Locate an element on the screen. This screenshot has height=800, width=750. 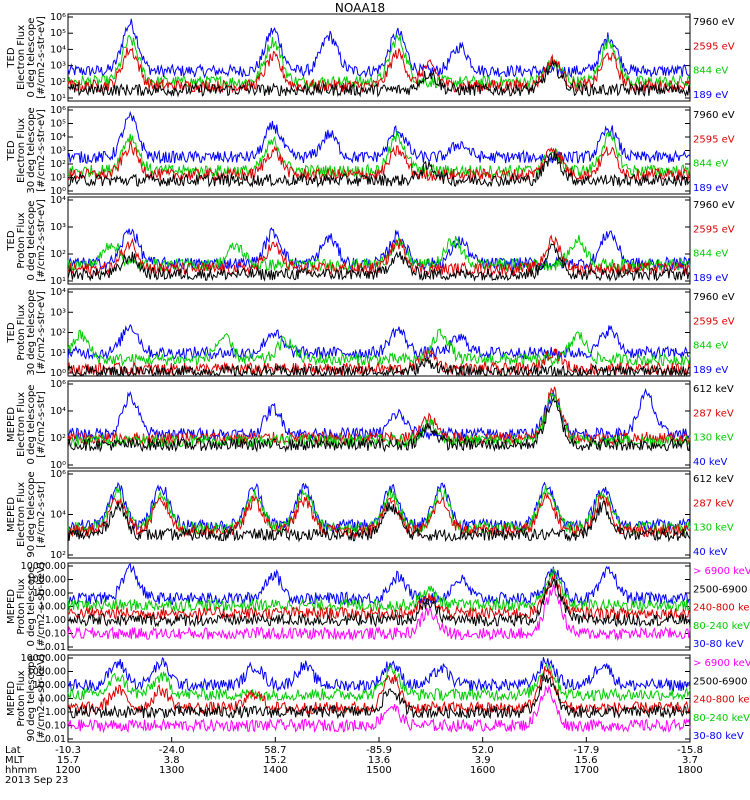
legend-entry: 189 eV is located at coordinates (710, 370).